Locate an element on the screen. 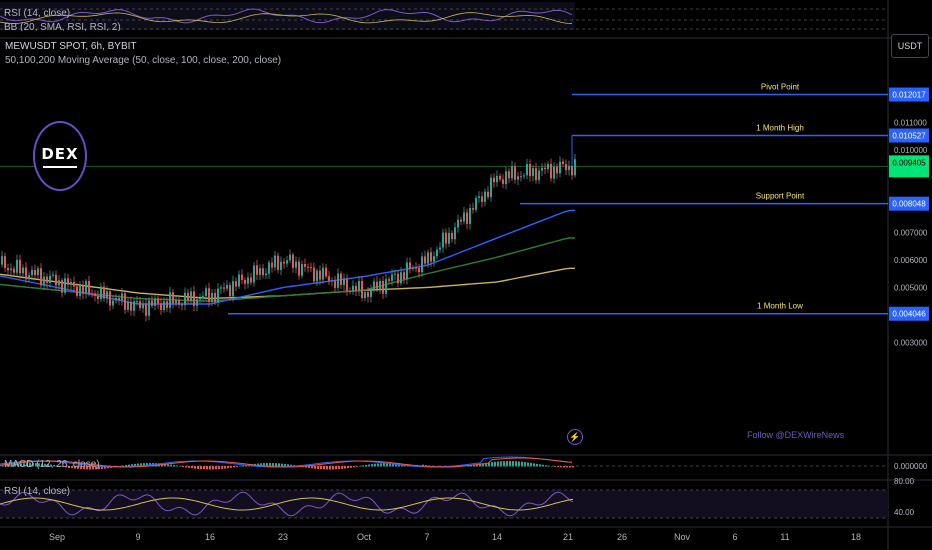  currency-button: USDT is located at coordinates (910, 46).